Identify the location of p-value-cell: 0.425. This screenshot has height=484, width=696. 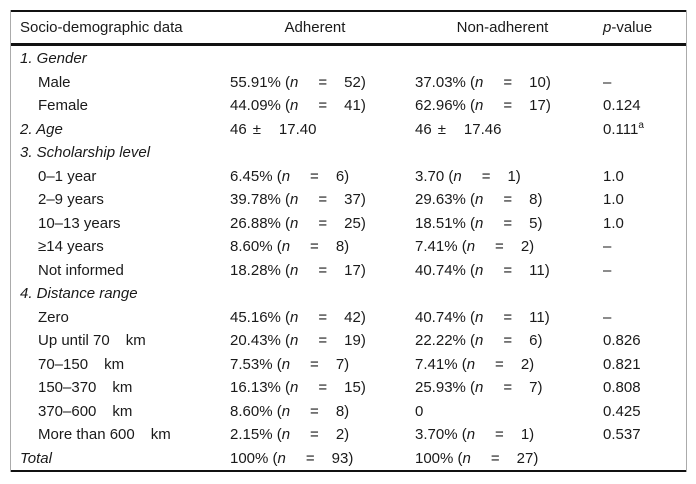
(622, 411).